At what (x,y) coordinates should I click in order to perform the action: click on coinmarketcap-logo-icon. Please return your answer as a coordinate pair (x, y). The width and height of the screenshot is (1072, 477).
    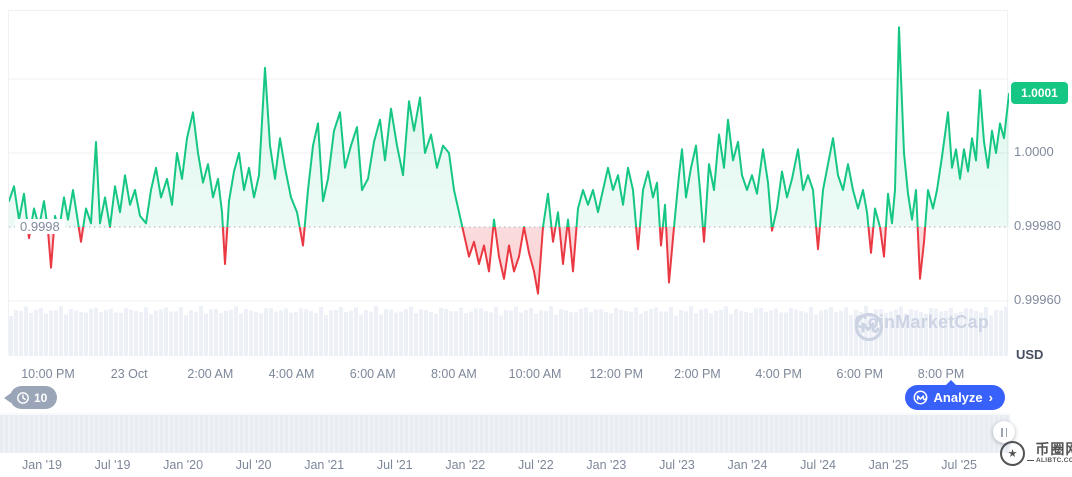
    Looking at the image, I should click on (869, 327).